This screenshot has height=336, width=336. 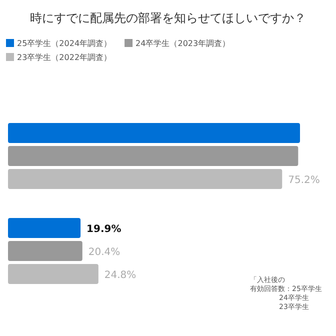 What do you see at coordinates (64, 57) in the screenshot?
I see `legend-label: 23卒学生（2022年調査）` at bounding box center [64, 57].